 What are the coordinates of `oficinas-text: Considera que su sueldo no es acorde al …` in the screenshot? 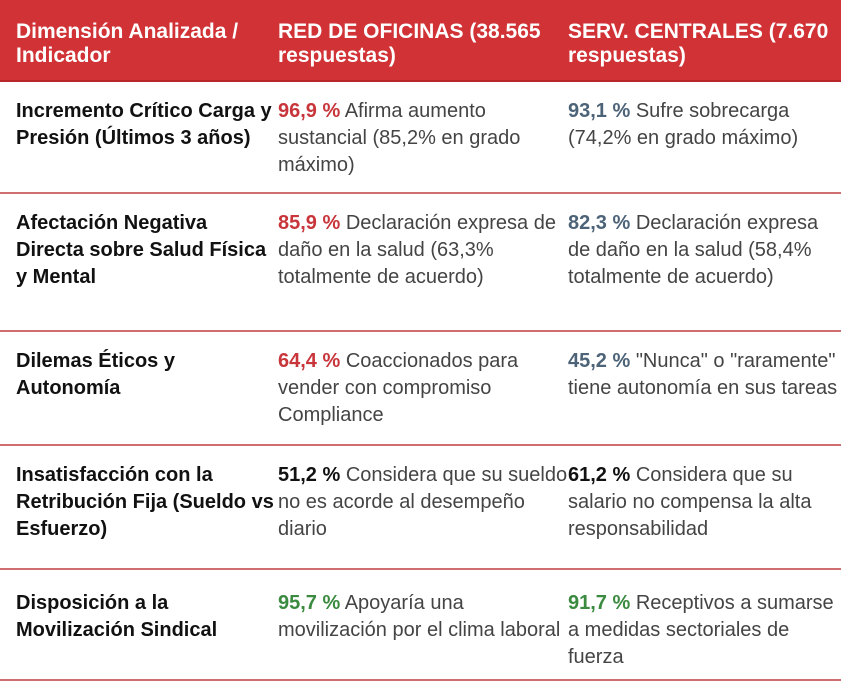 It's located at (423, 502).